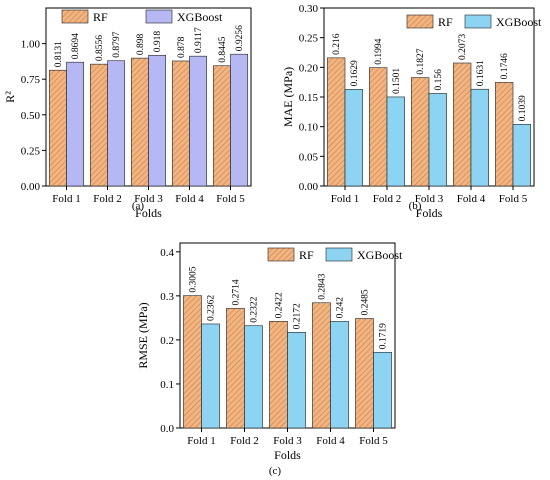 Image resolution: width=550 pixels, height=480 pixels. I want to click on panel-label: (a), so click(138, 206).